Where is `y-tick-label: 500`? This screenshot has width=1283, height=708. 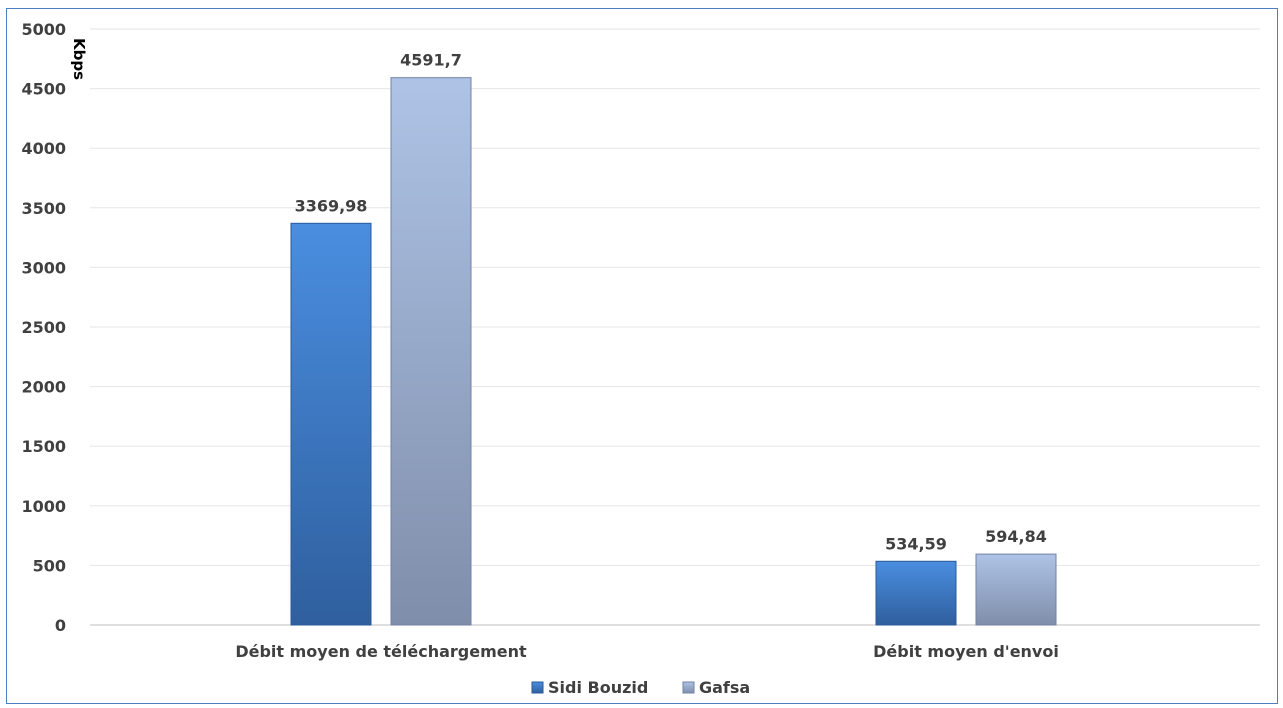
y-tick-label: 500 is located at coordinates (49, 565).